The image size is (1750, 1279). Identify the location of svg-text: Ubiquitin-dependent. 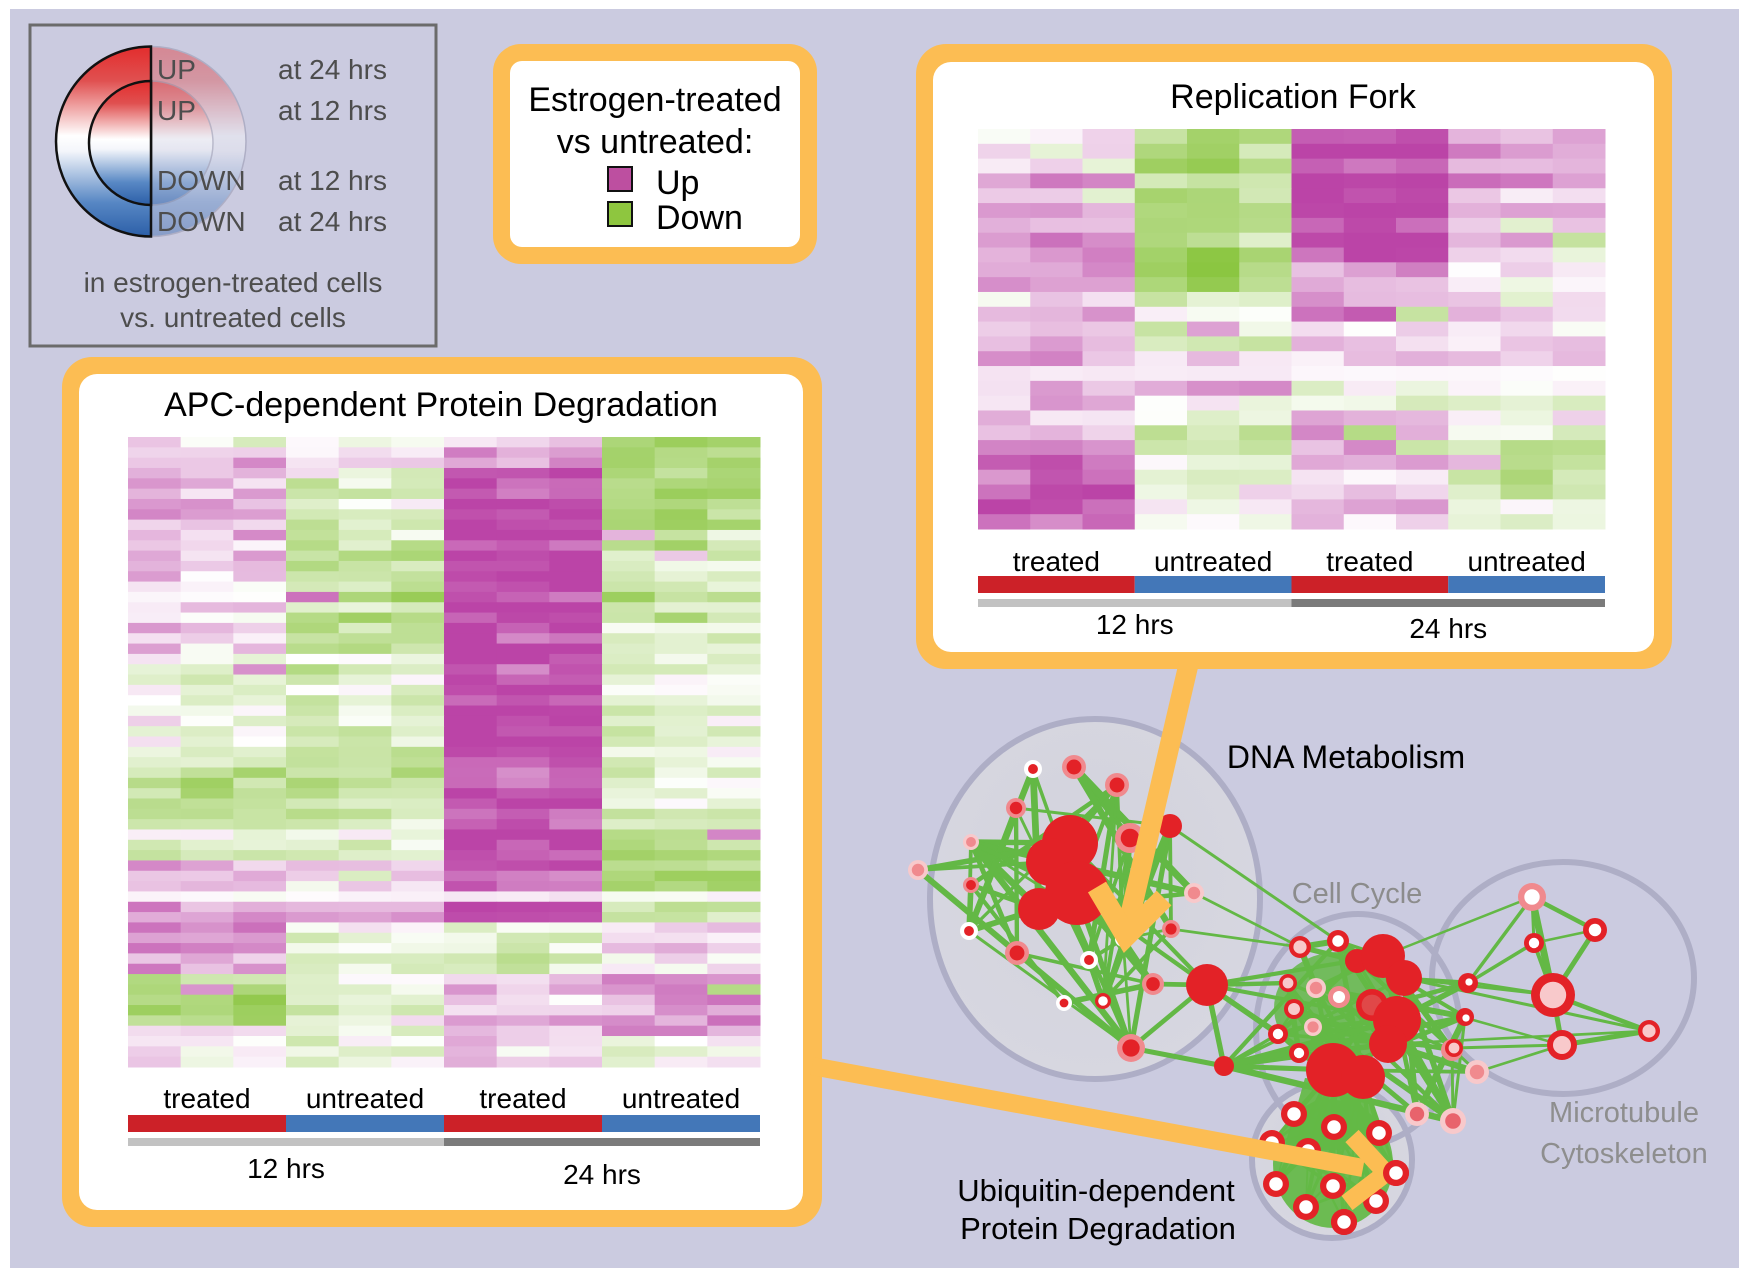
(1096, 1190).